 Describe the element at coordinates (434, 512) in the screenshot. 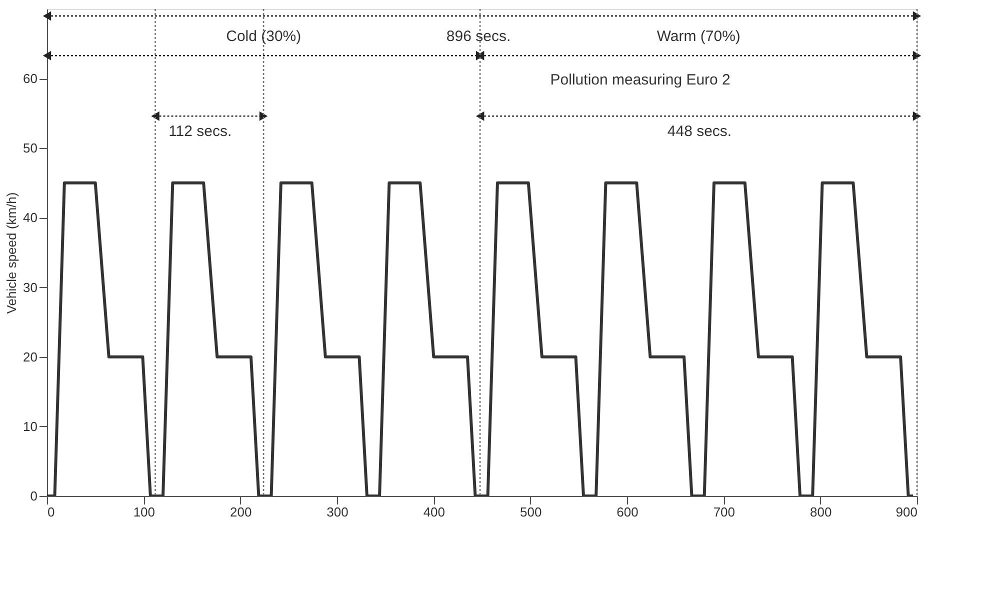

I see `x-tick-label: 400` at that location.